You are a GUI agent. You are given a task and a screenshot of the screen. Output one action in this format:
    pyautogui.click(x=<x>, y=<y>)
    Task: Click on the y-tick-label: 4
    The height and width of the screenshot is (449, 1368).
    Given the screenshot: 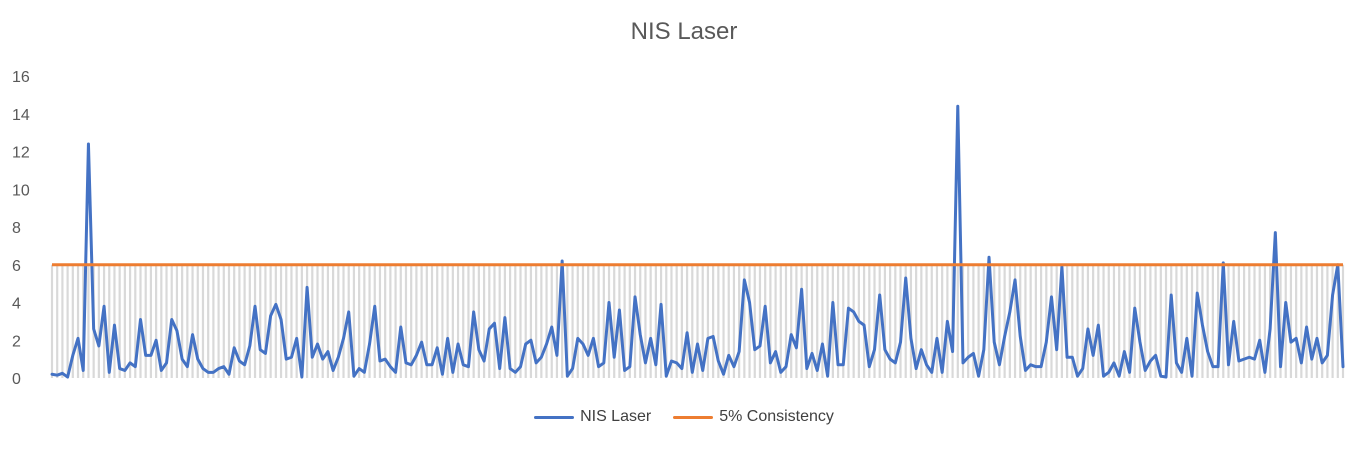 What is the action you would take?
    pyautogui.click(x=16, y=304)
    